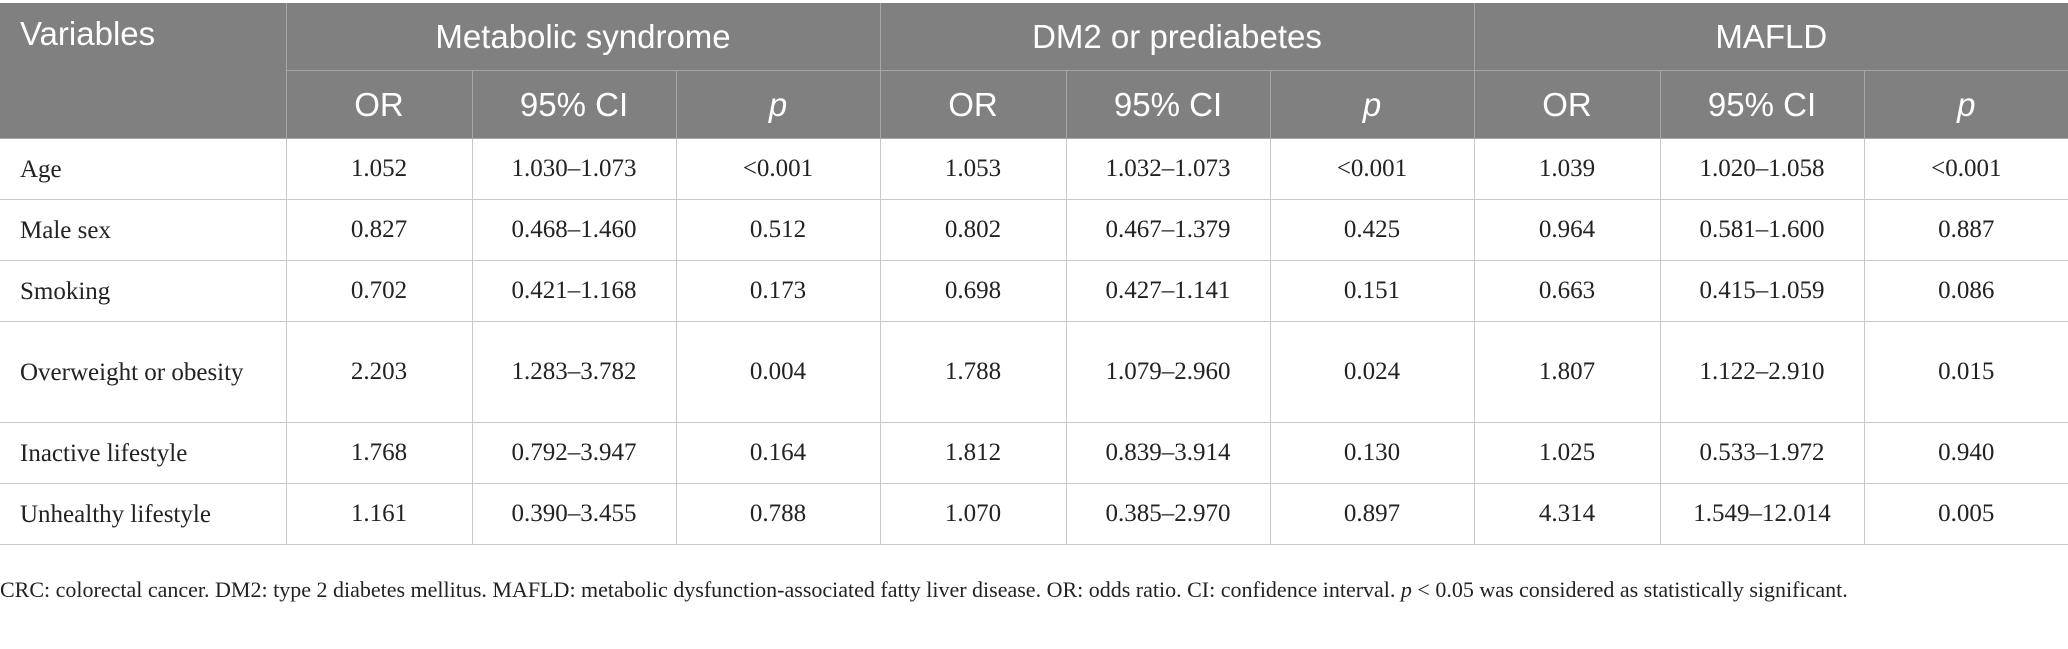 The height and width of the screenshot is (649, 2068). What do you see at coordinates (143, 71) in the screenshot?
I see `variables-header: Variables` at bounding box center [143, 71].